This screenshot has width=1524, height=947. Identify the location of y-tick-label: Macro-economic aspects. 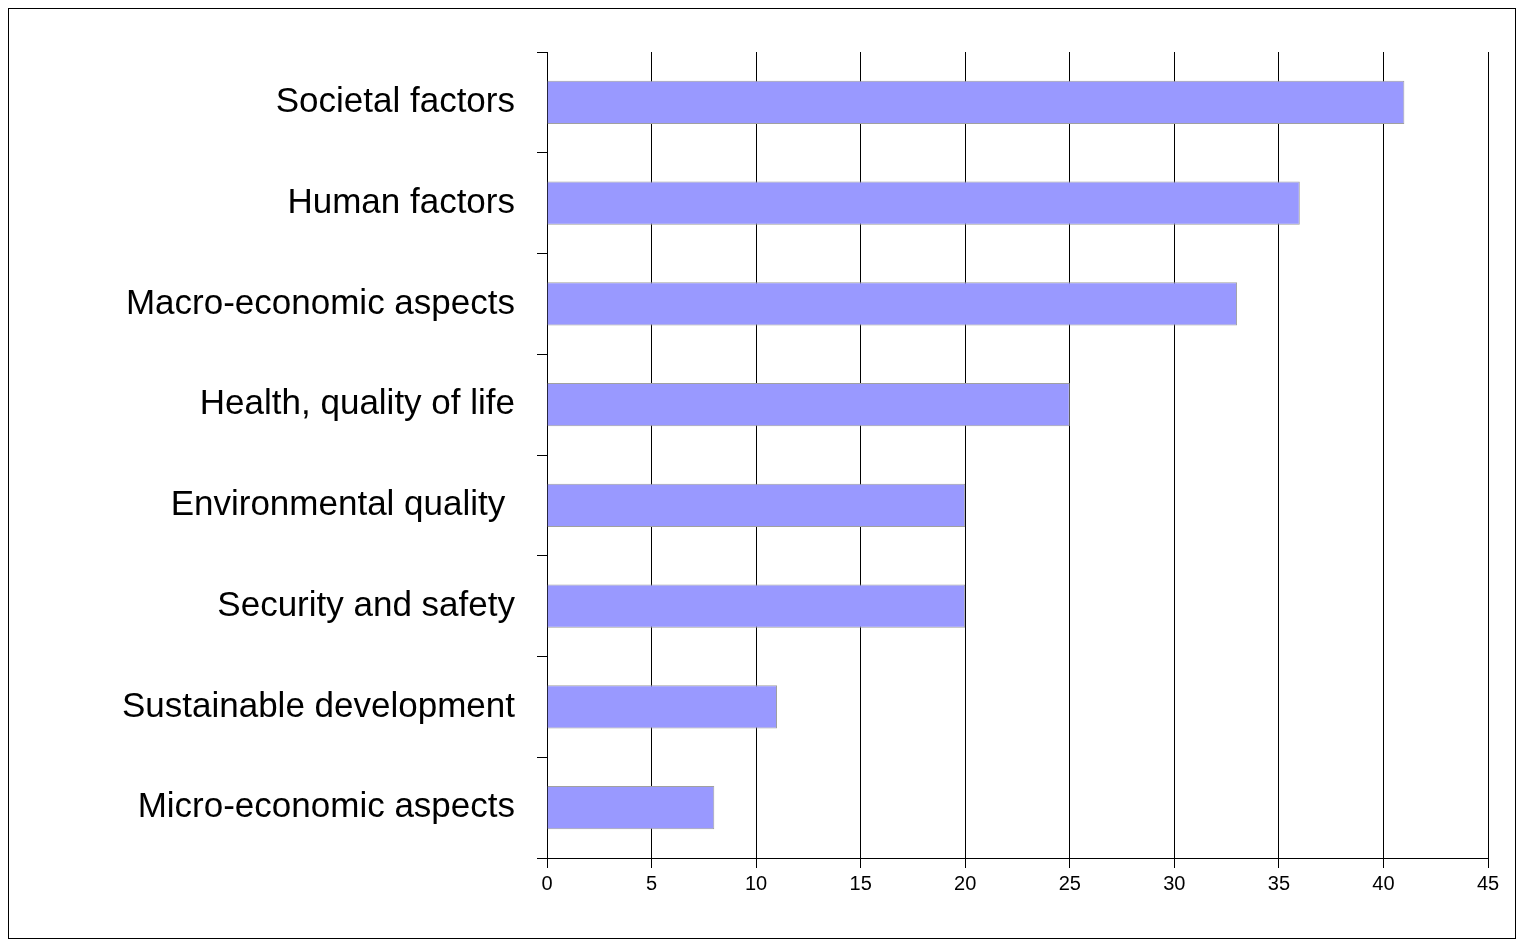
(320, 301).